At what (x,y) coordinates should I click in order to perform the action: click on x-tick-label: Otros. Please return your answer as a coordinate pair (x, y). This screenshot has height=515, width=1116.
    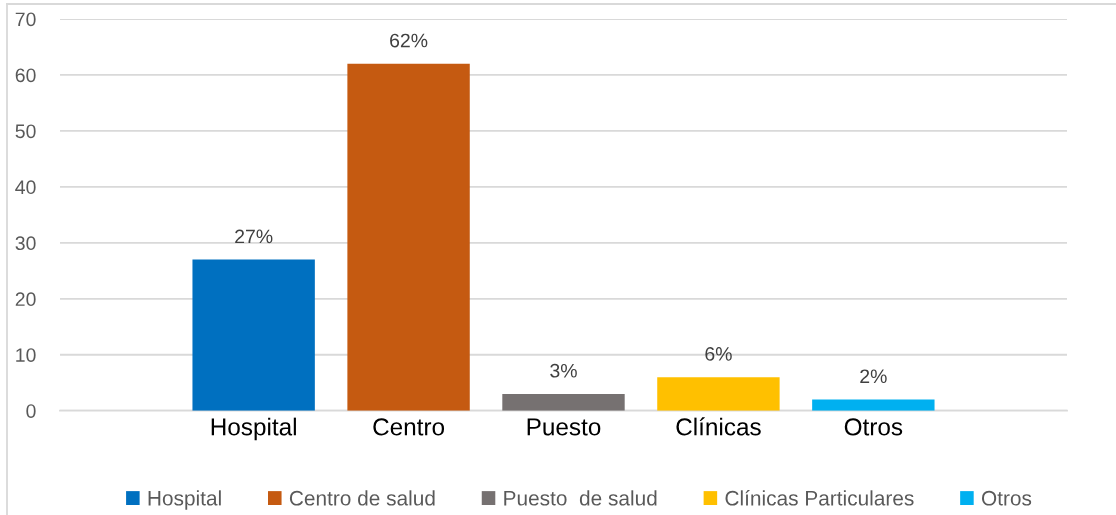
    Looking at the image, I should click on (873, 427).